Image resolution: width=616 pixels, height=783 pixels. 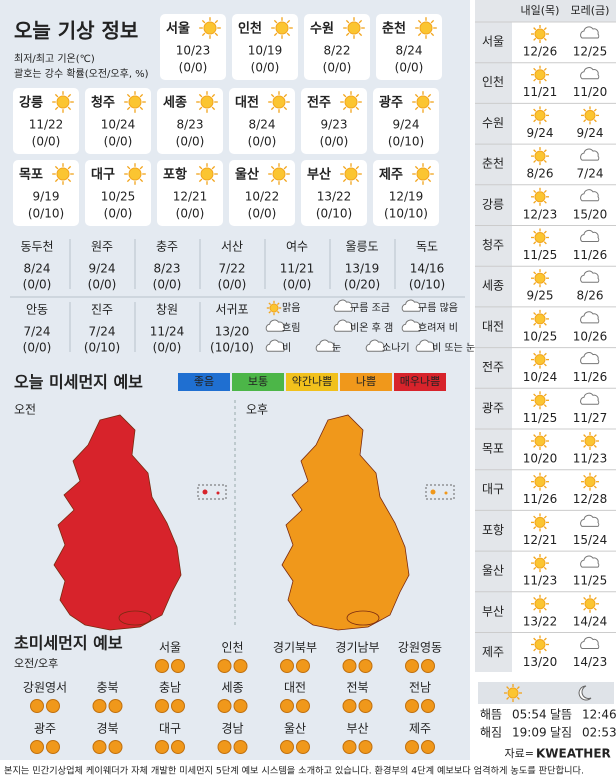 What do you see at coordinates (540, 10) in the screenshot?
I see `forecast-header: 내일(목)` at bounding box center [540, 10].